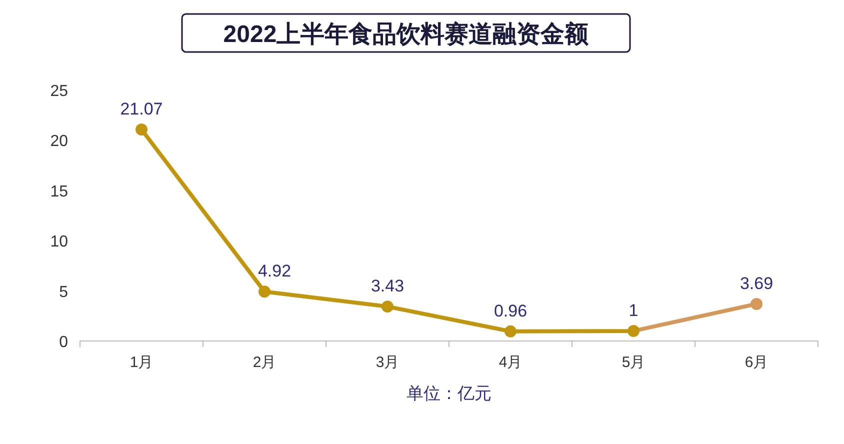  I want to click on x-tick-label: 1月, so click(142, 362).